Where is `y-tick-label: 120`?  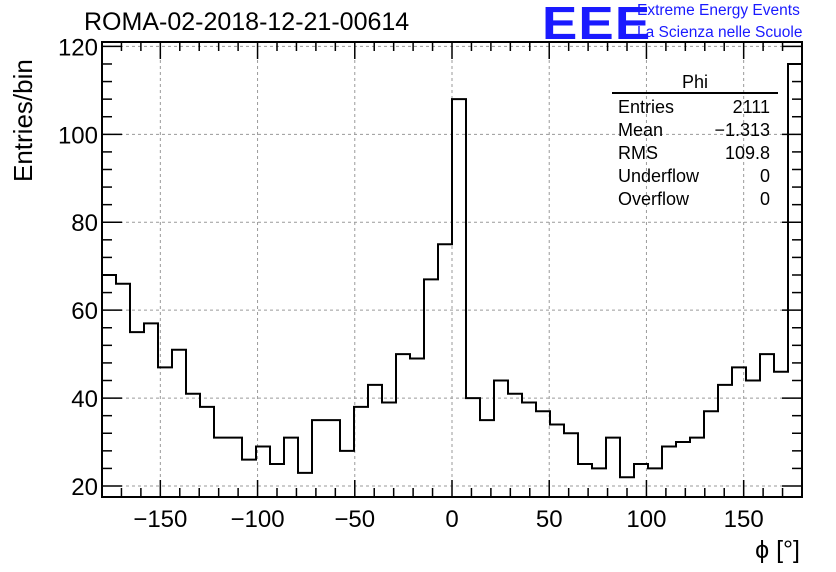
y-tick-label: 120 is located at coordinates (78, 47).